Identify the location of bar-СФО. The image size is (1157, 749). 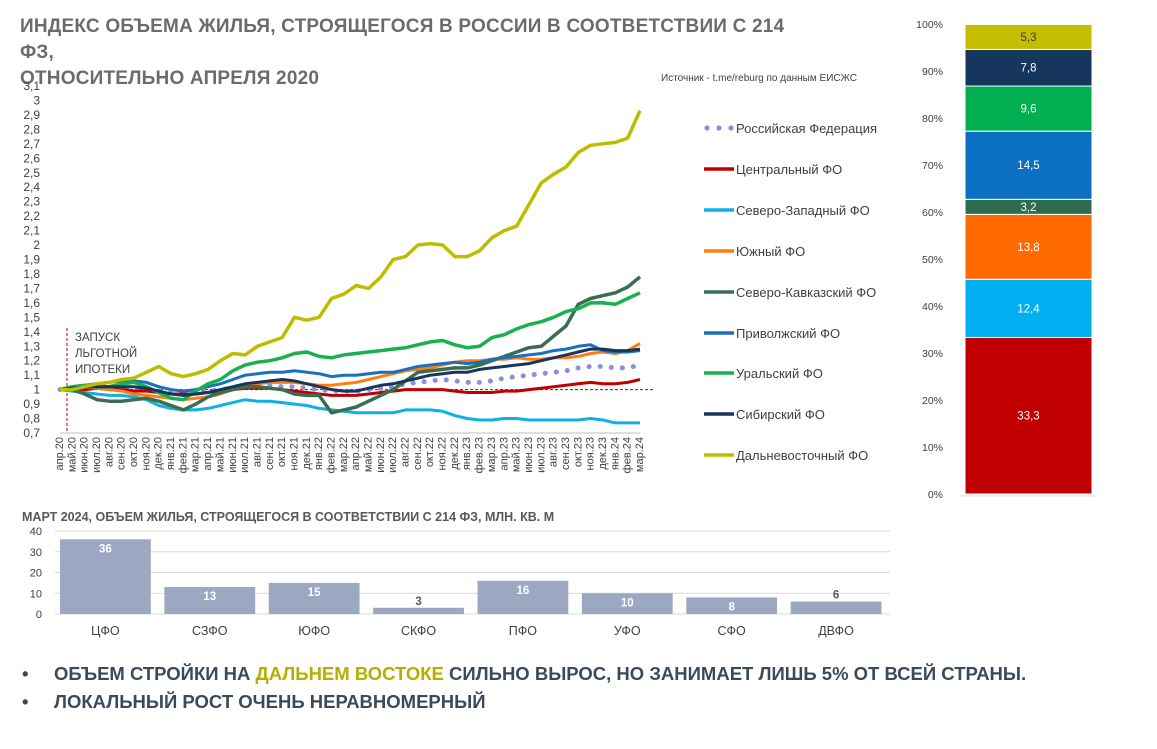
(732, 605).